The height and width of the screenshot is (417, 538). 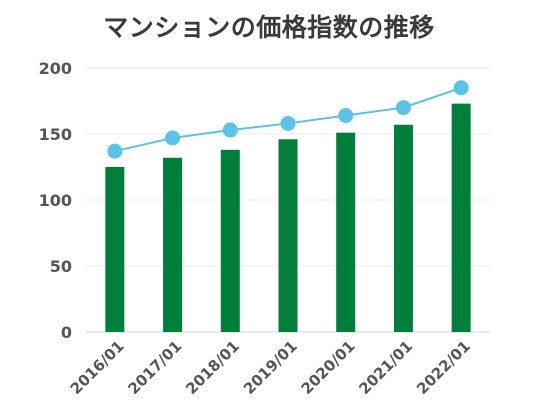 What do you see at coordinates (55, 134) in the screenshot?
I see `y-tick-label: 150` at bounding box center [55, 134].